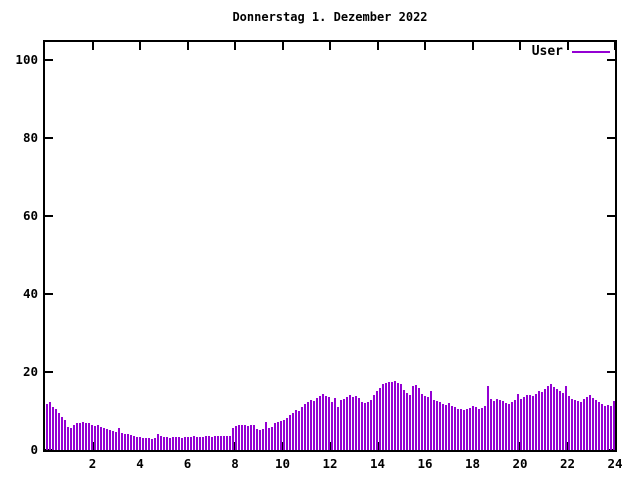 Image resolution: width=640 pixels, height=480 pixels. What do you see at coordinates (425, 463) in the screenshot?
I see `x-tick-label: 16` at bounding box center [425, 463].